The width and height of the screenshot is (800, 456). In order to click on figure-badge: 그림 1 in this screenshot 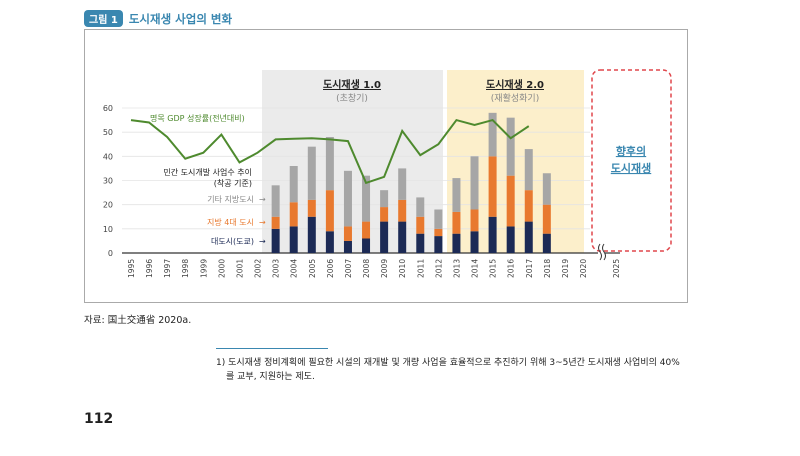, I will do `click(103, 18)`.